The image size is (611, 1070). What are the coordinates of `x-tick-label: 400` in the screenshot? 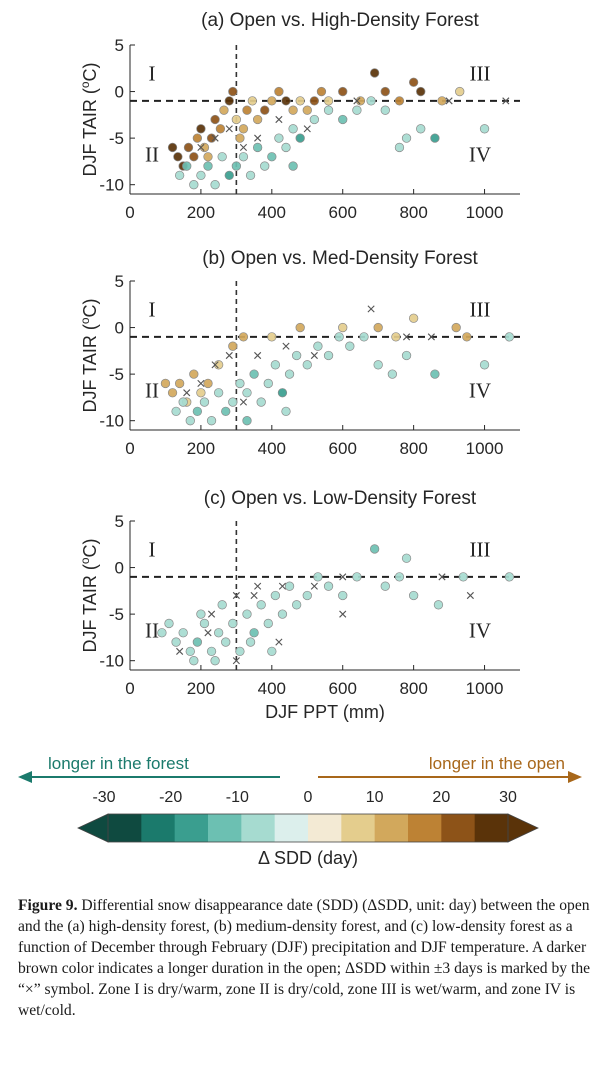 It's located at (272, 448).